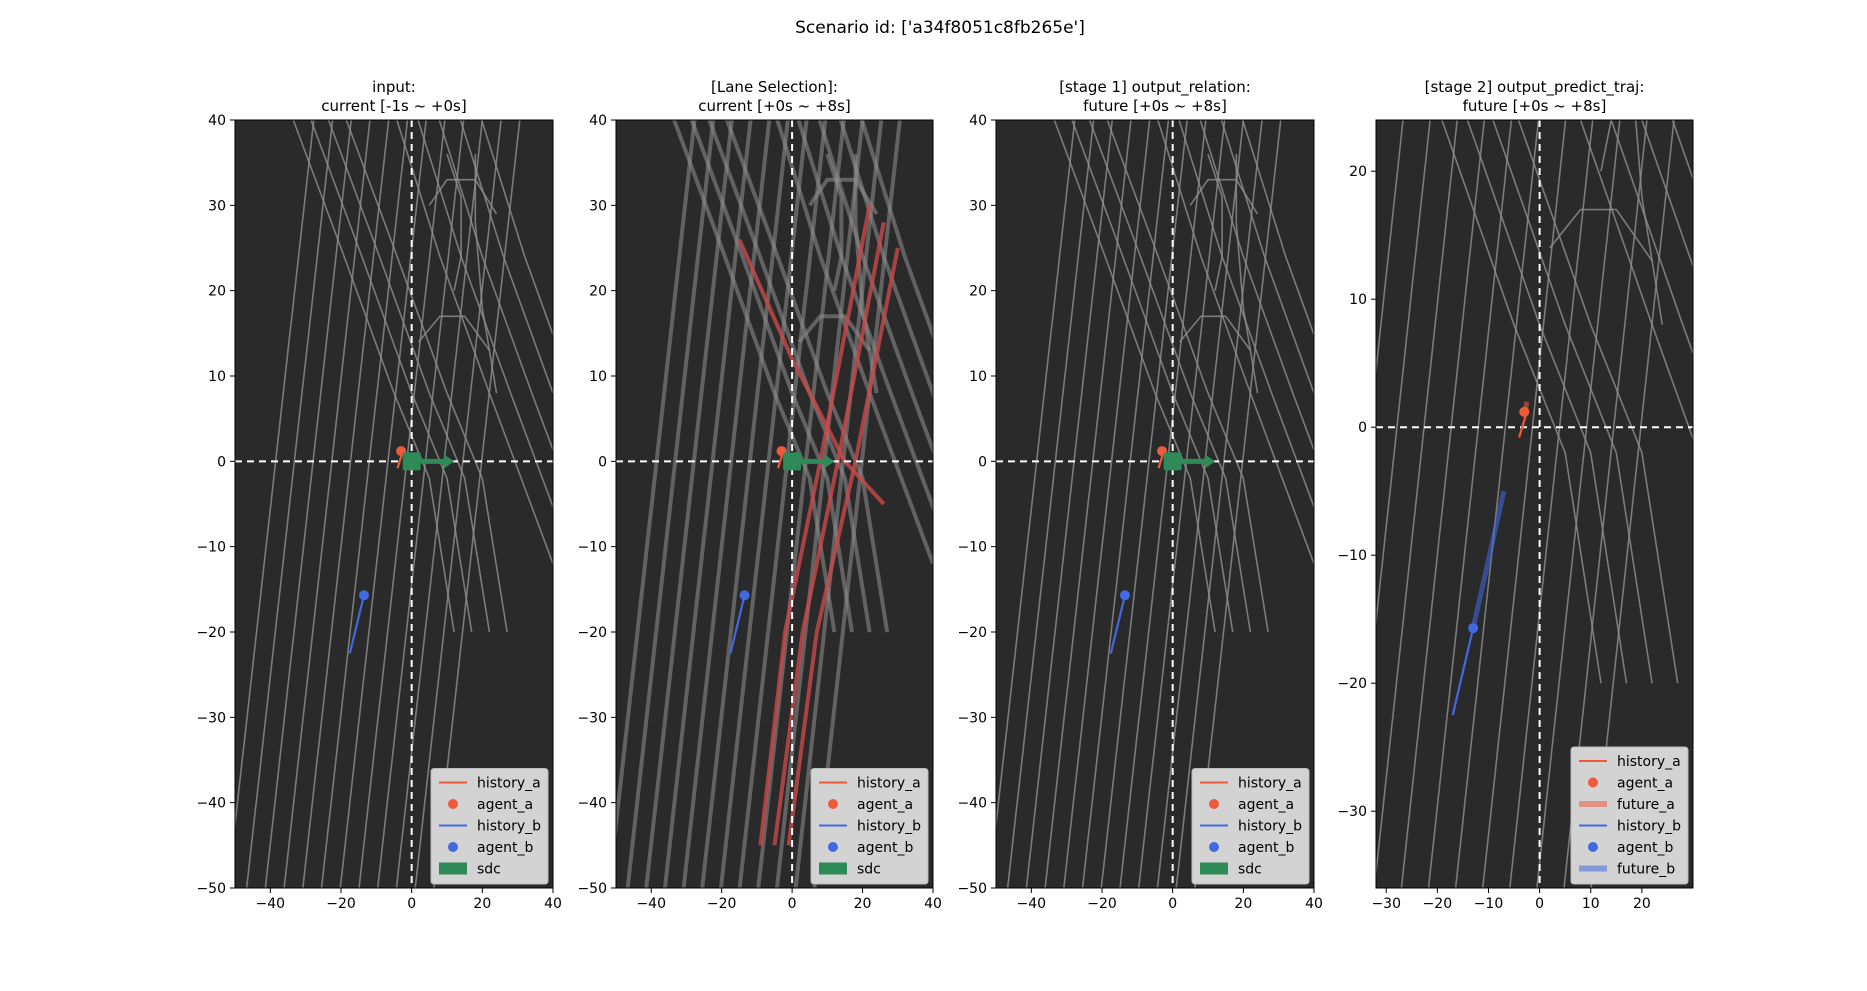  What do you see at coordinates (869, 870) in the screenshot?
I see `legend-label: sdc` at bounding box center [869, 870].